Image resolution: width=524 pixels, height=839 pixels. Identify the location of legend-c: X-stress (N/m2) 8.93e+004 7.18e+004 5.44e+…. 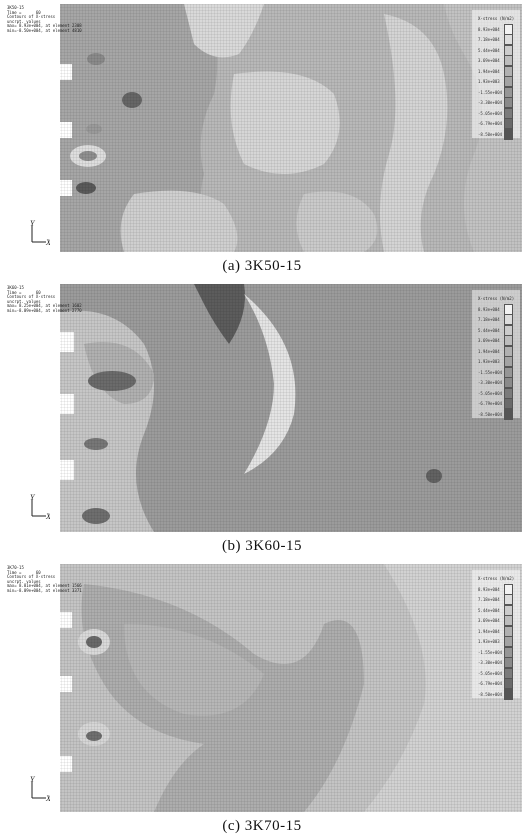
(497, 638).